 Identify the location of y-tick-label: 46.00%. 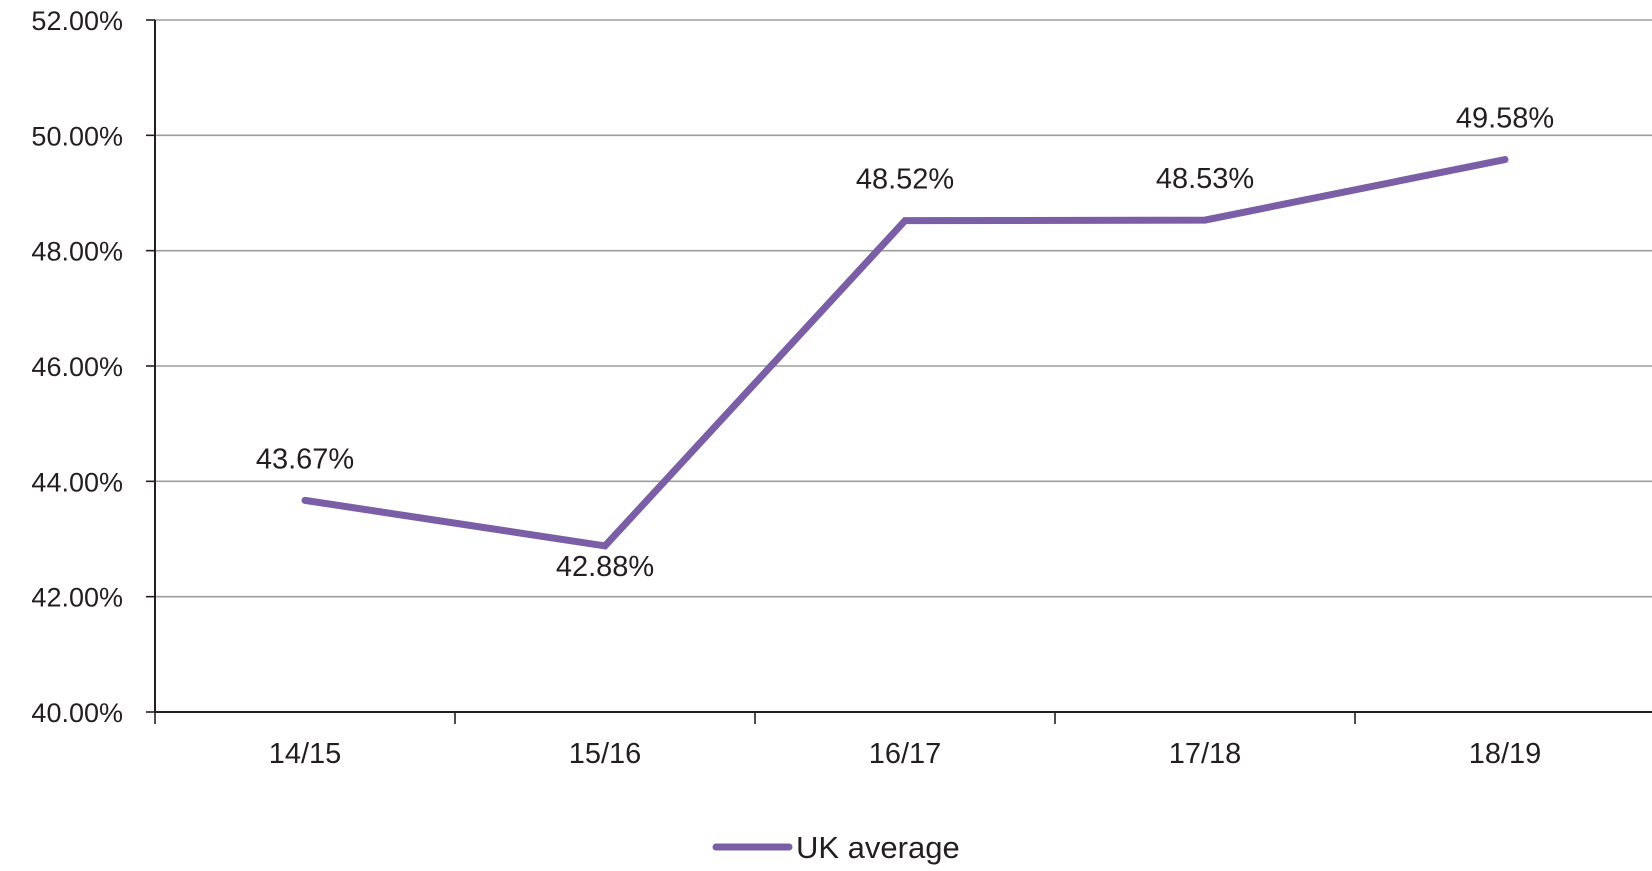
(77, 367).